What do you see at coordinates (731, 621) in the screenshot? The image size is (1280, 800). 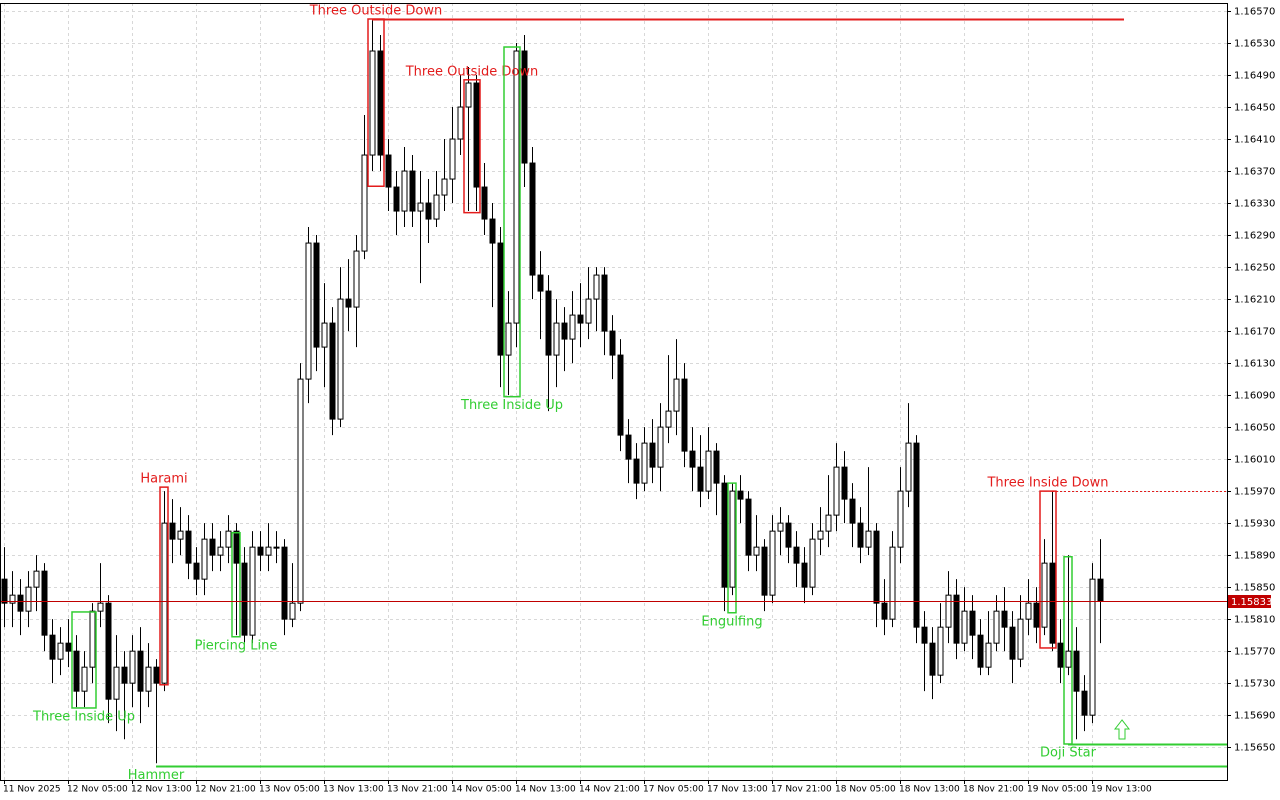 I see `pattern-label: Engulfing` at bounding box center [731, 621].